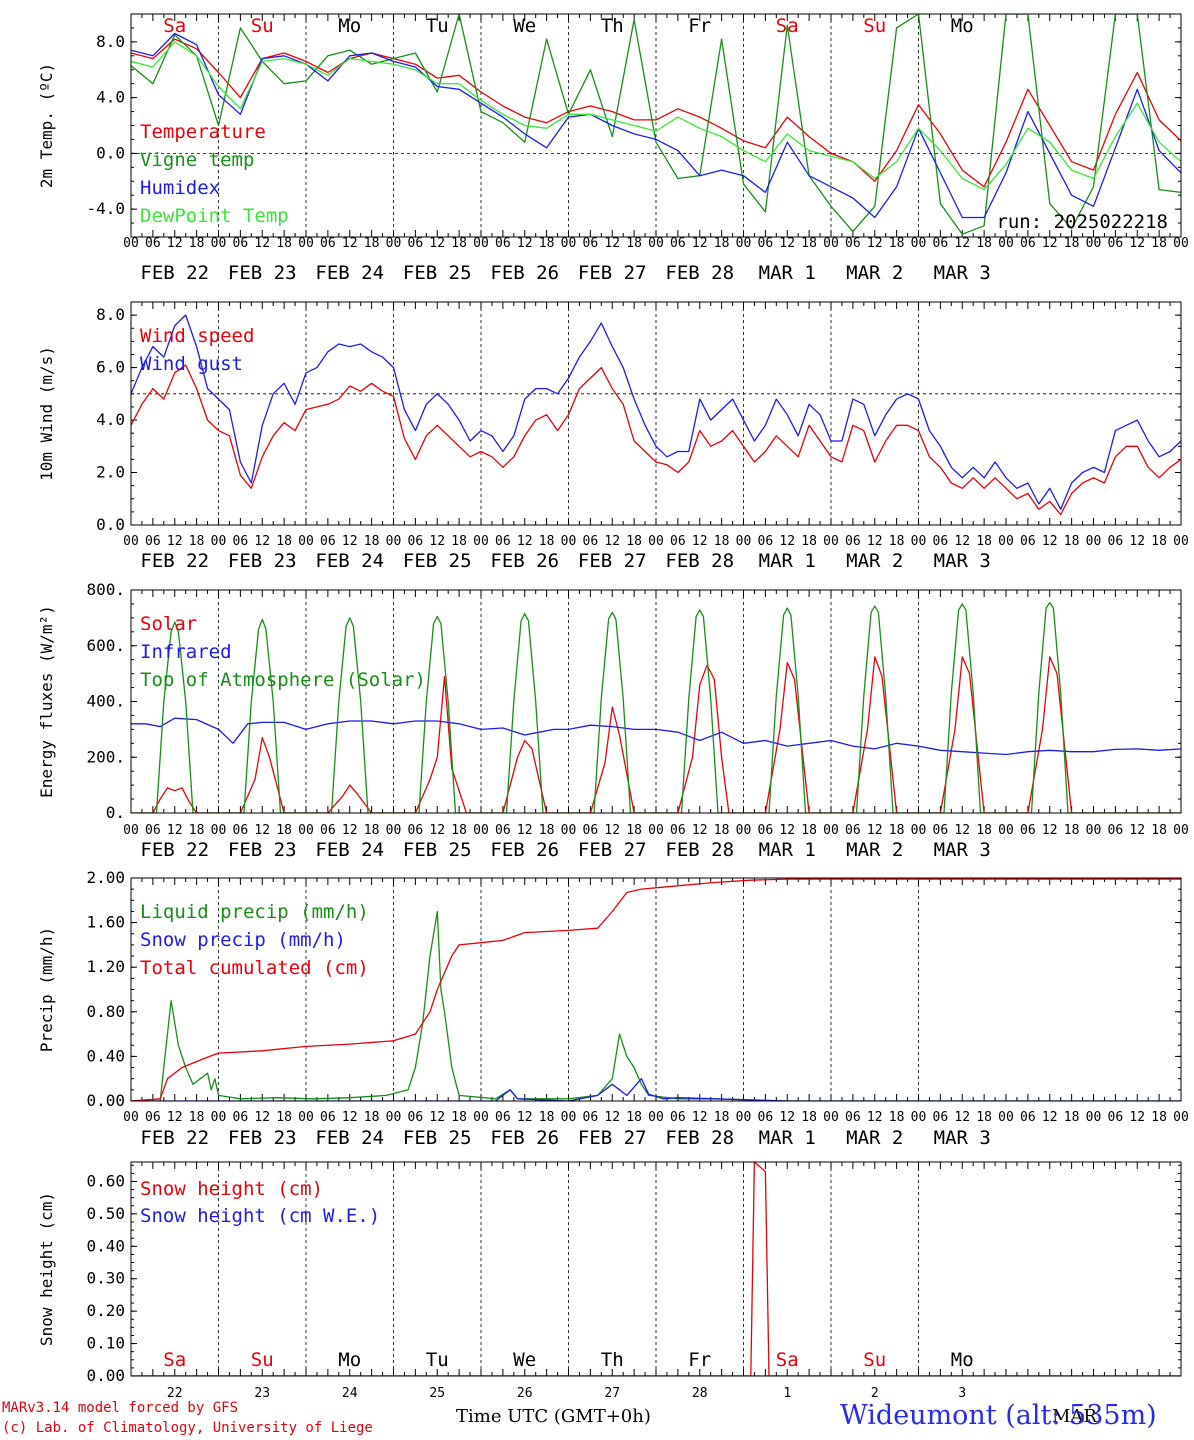 This screenshot has width=1194, height=1440. Describe the element at coordinates (46, 125) in the screenshot. I see `y-axis-title: 2m Temp. (ºC)` at that location.